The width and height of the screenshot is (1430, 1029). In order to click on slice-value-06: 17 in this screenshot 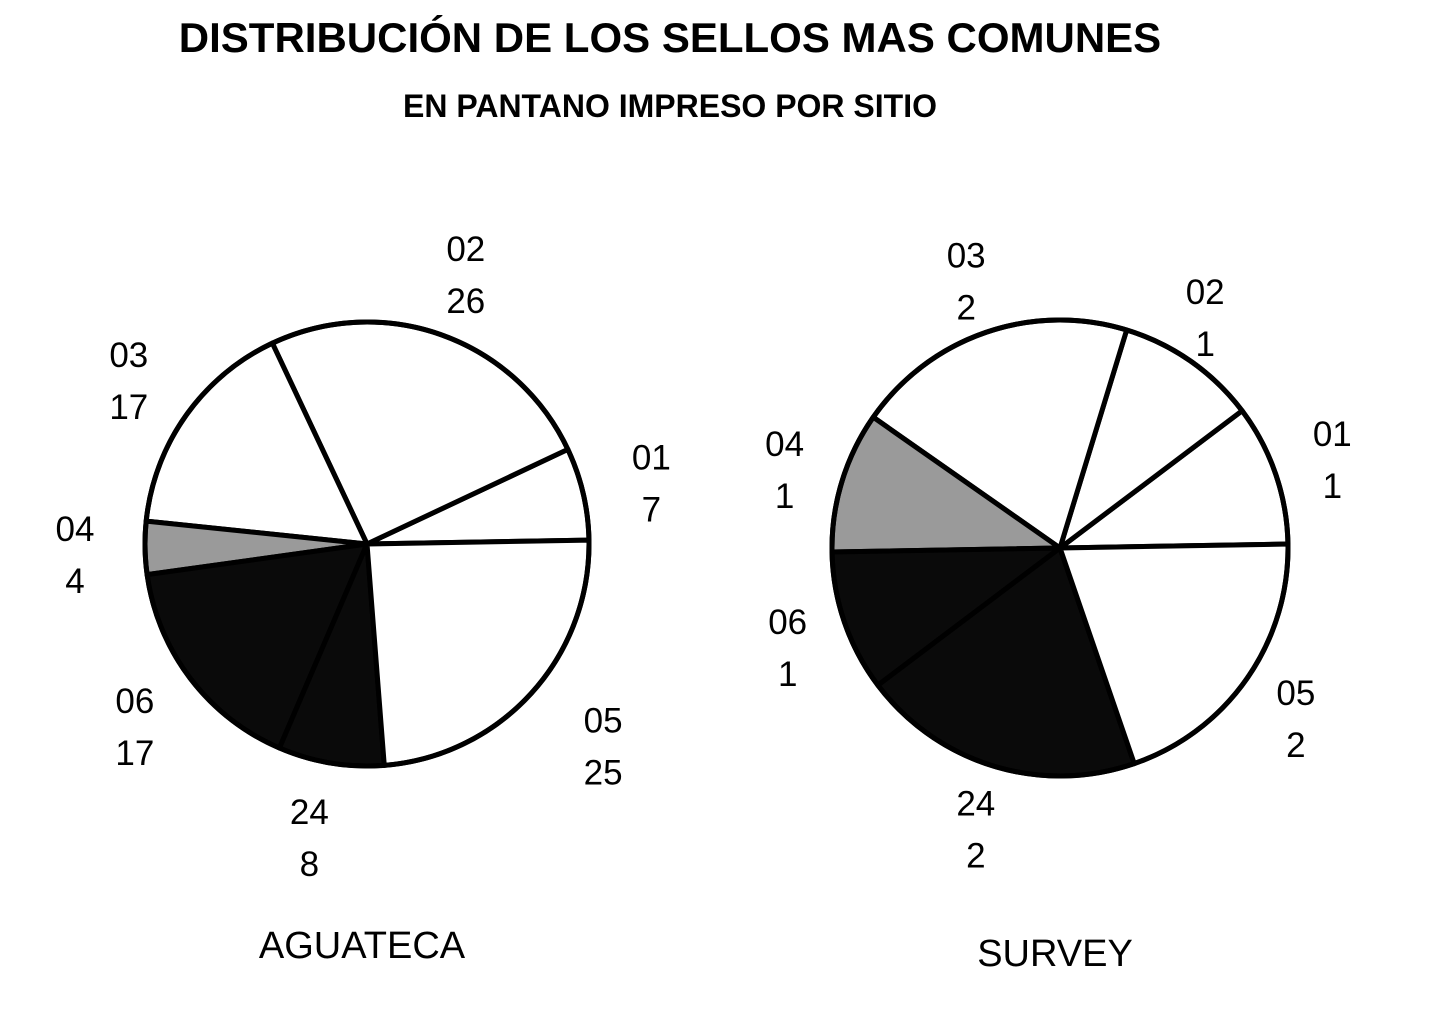, I will do `click(134, 753)`.